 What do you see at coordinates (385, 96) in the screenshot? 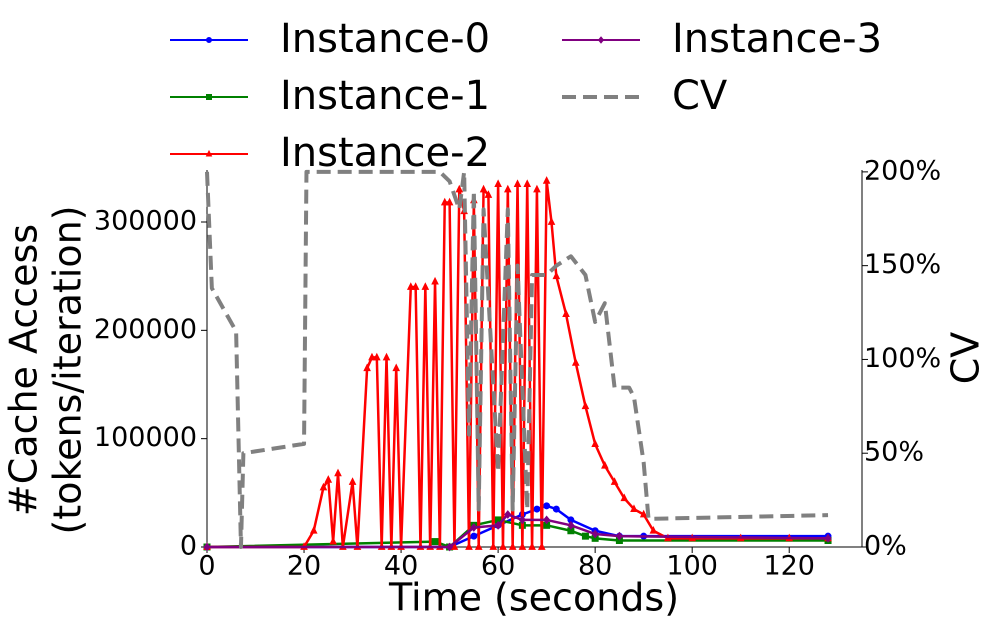
I see `legend-label: Instance-1` at bounding box center [385, 96].